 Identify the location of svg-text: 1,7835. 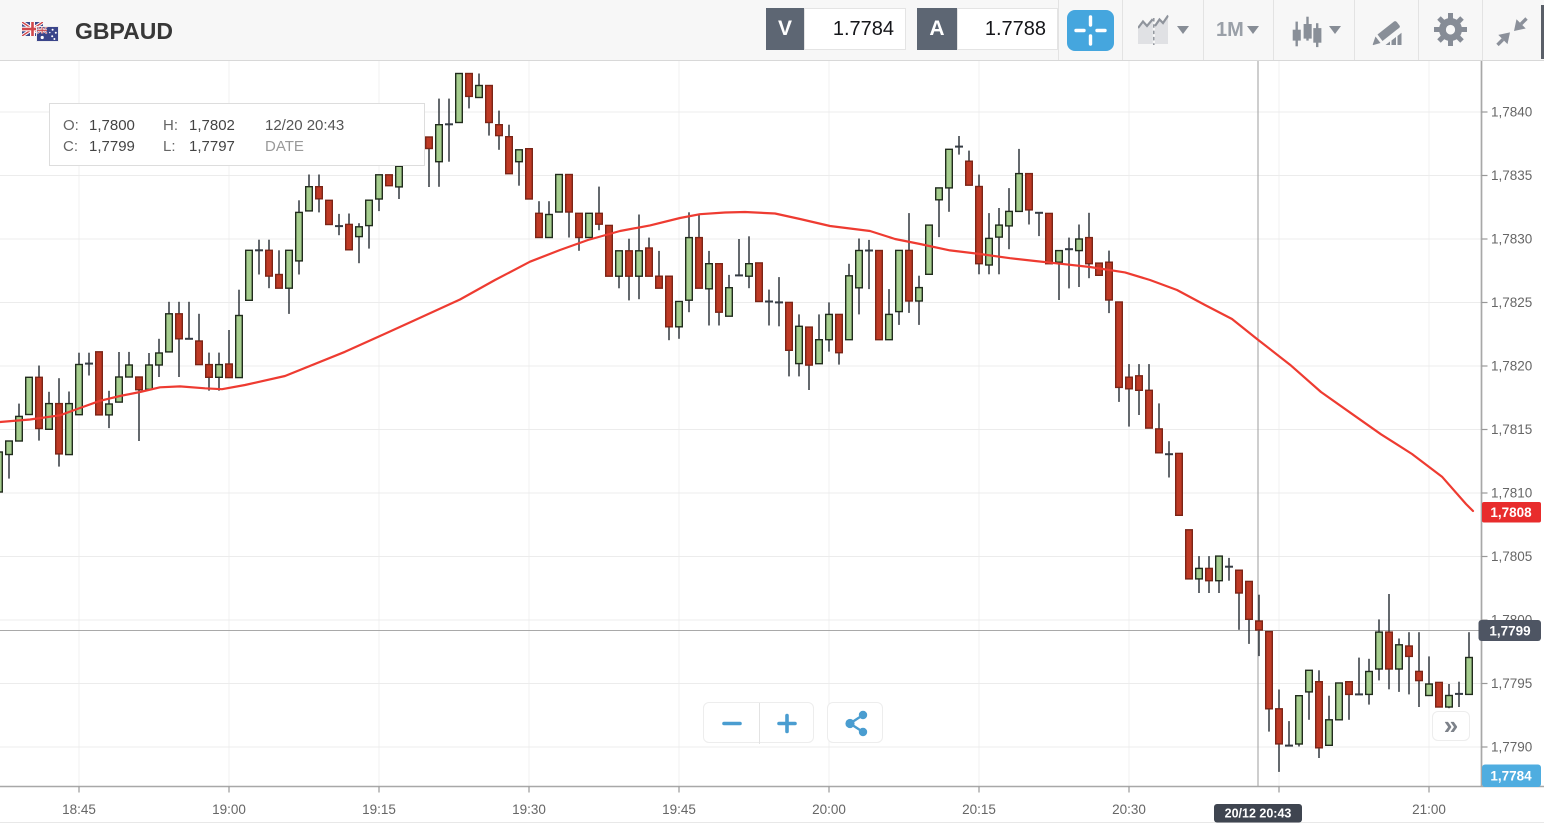
(1511, 175).